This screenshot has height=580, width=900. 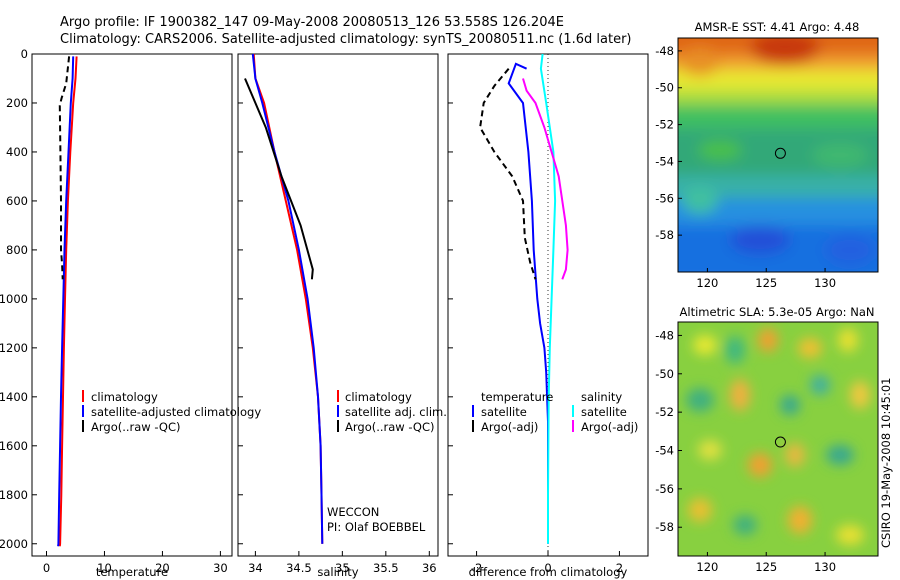 I want to click on sst-argo-marker, so click(x=780, y=153).